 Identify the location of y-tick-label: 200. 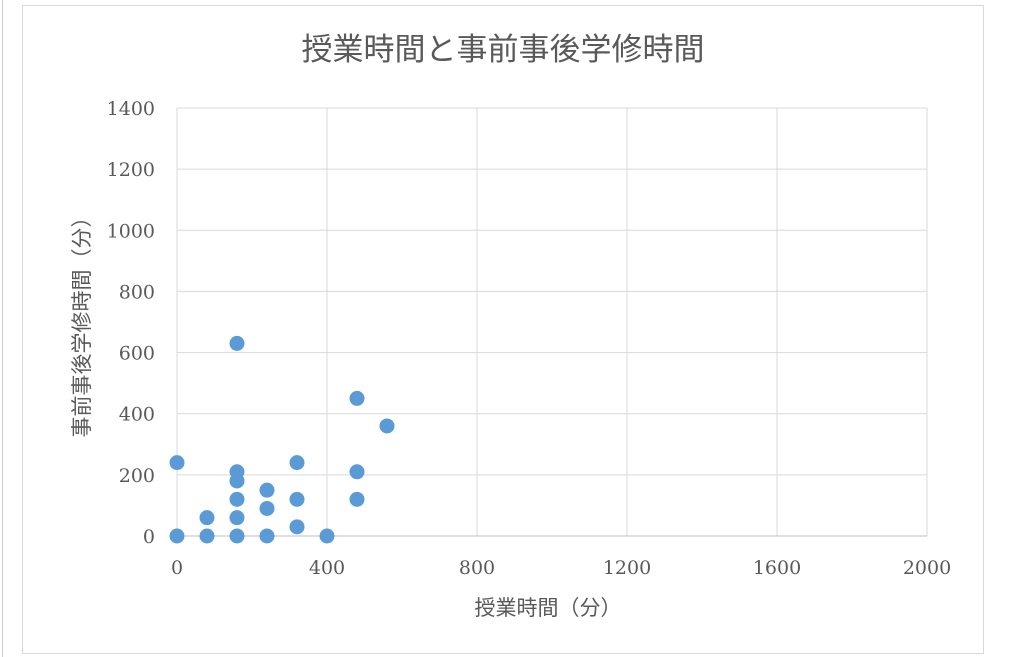
(137, 476).